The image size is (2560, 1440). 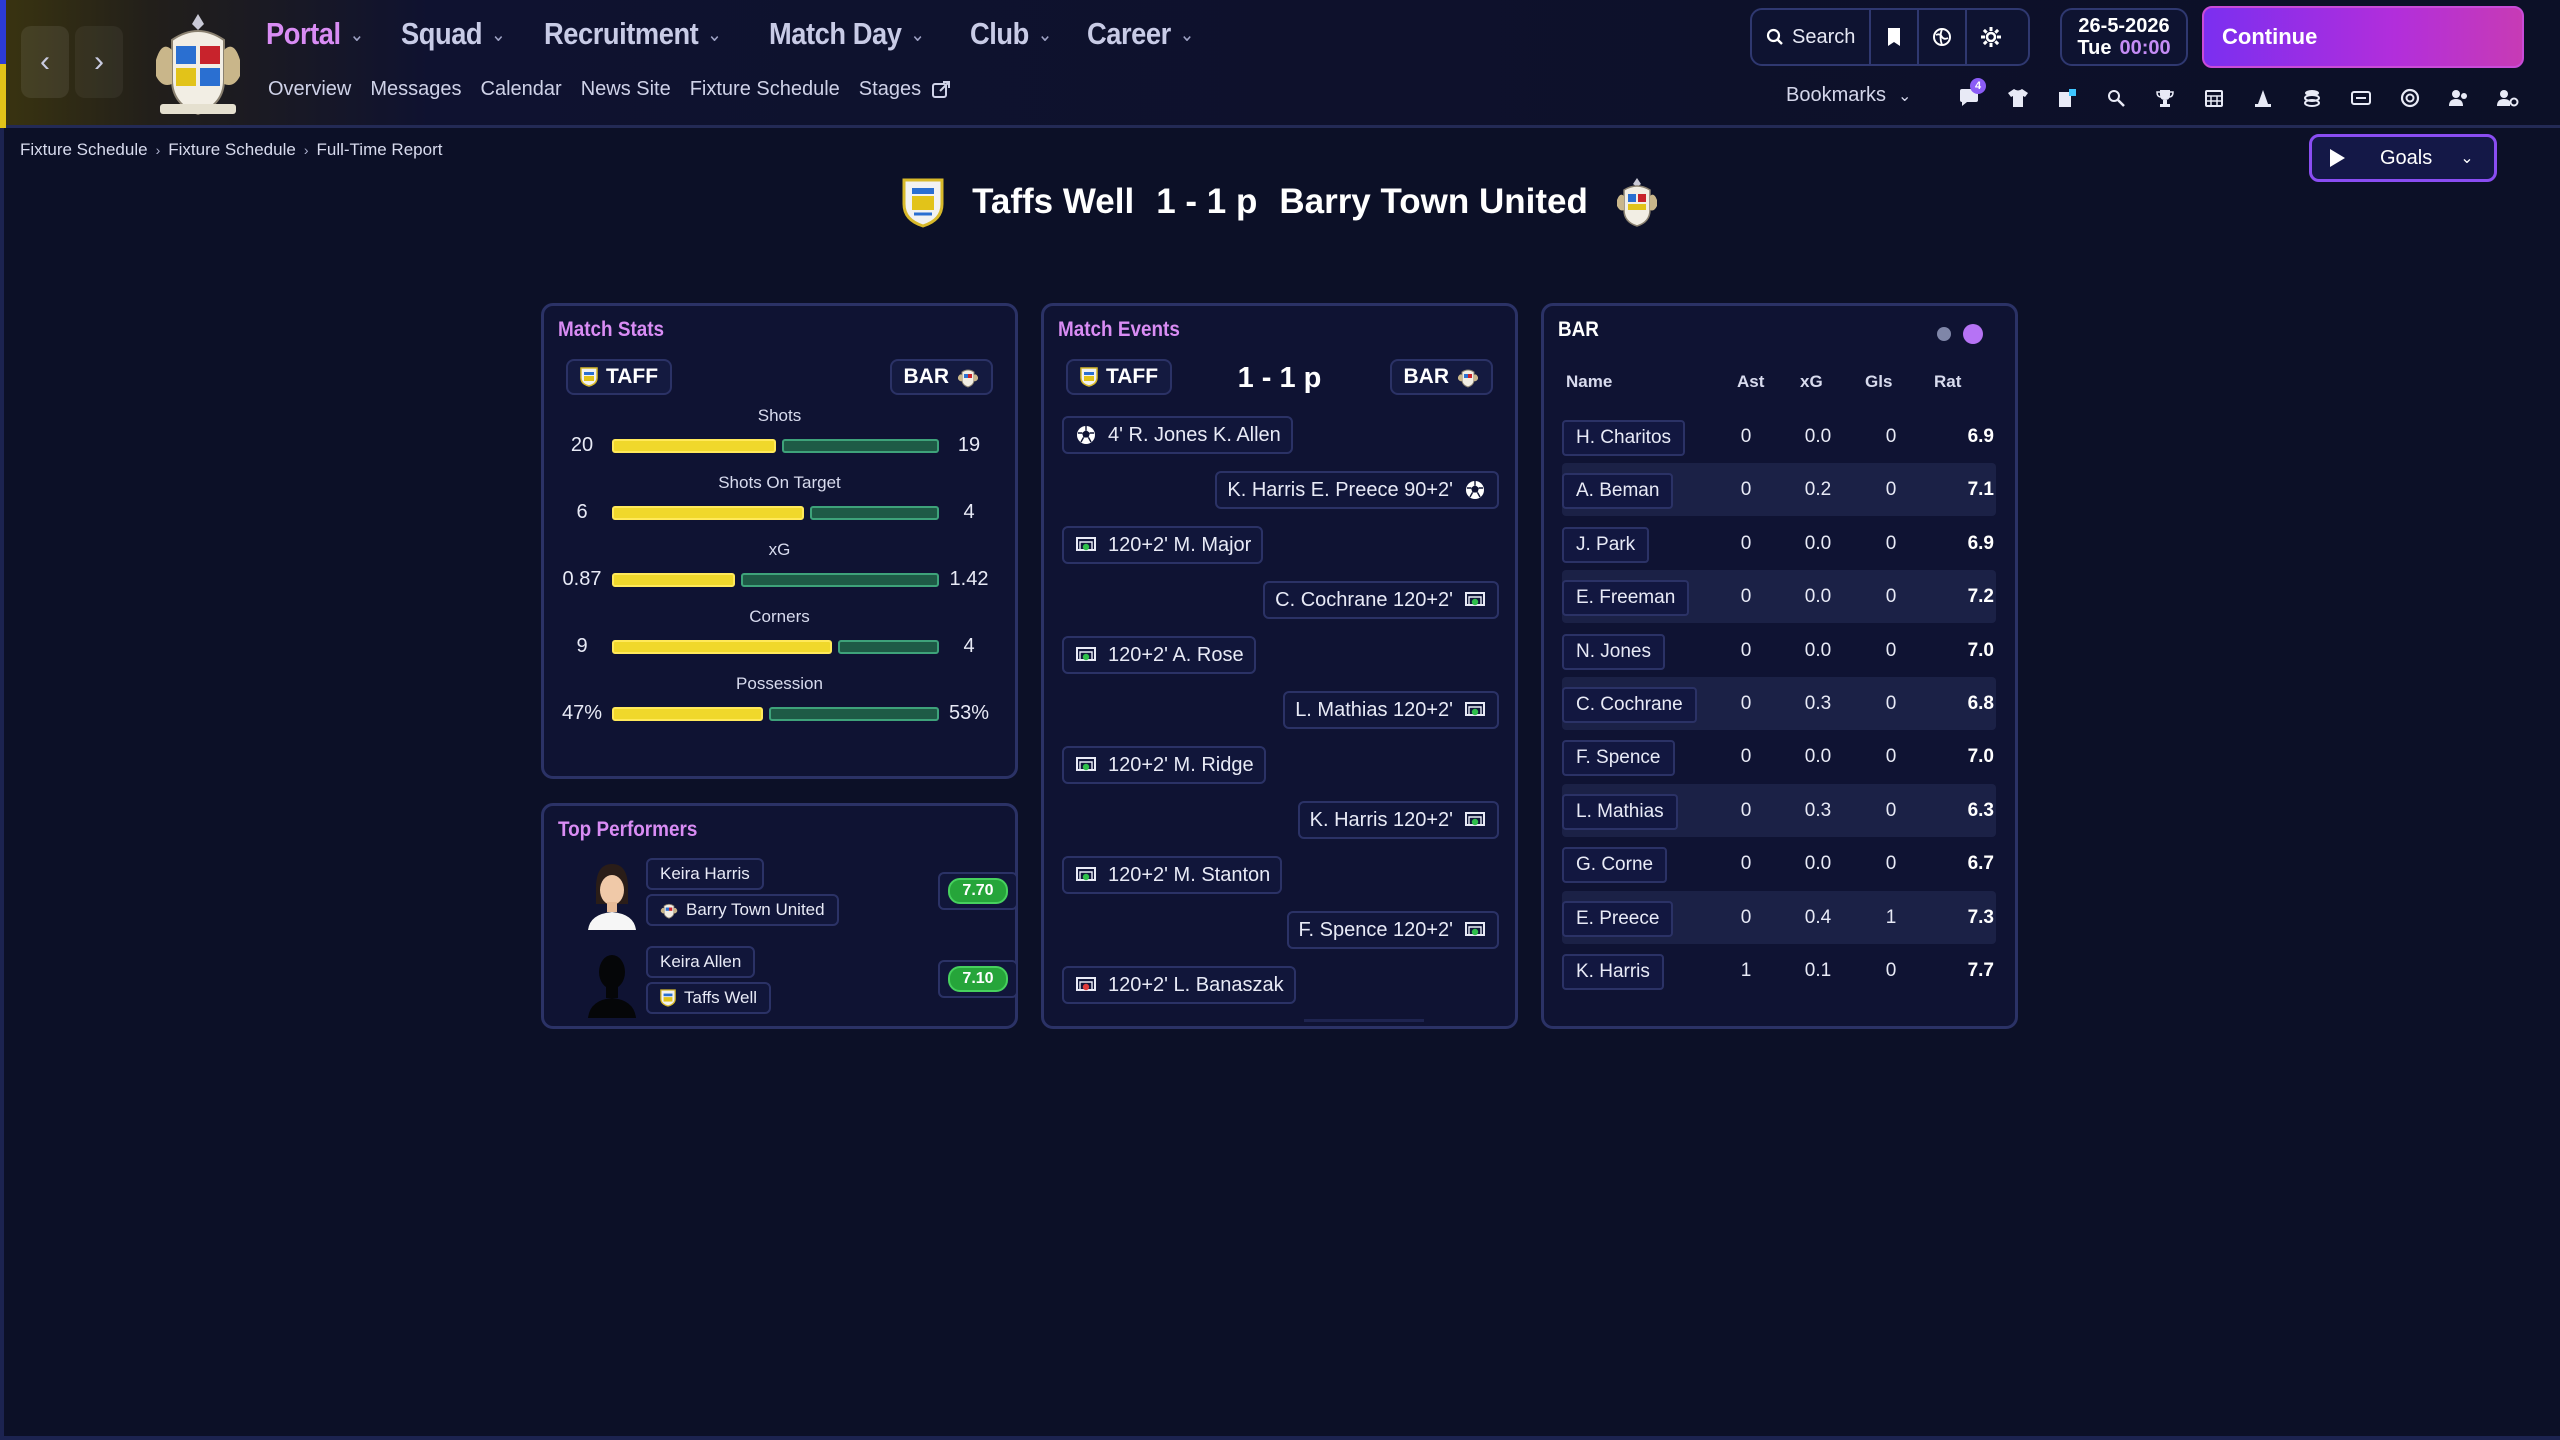 I want to click on table-row: K. Harris 1 0.1 0 7.7, so click(x=1779, y=970).